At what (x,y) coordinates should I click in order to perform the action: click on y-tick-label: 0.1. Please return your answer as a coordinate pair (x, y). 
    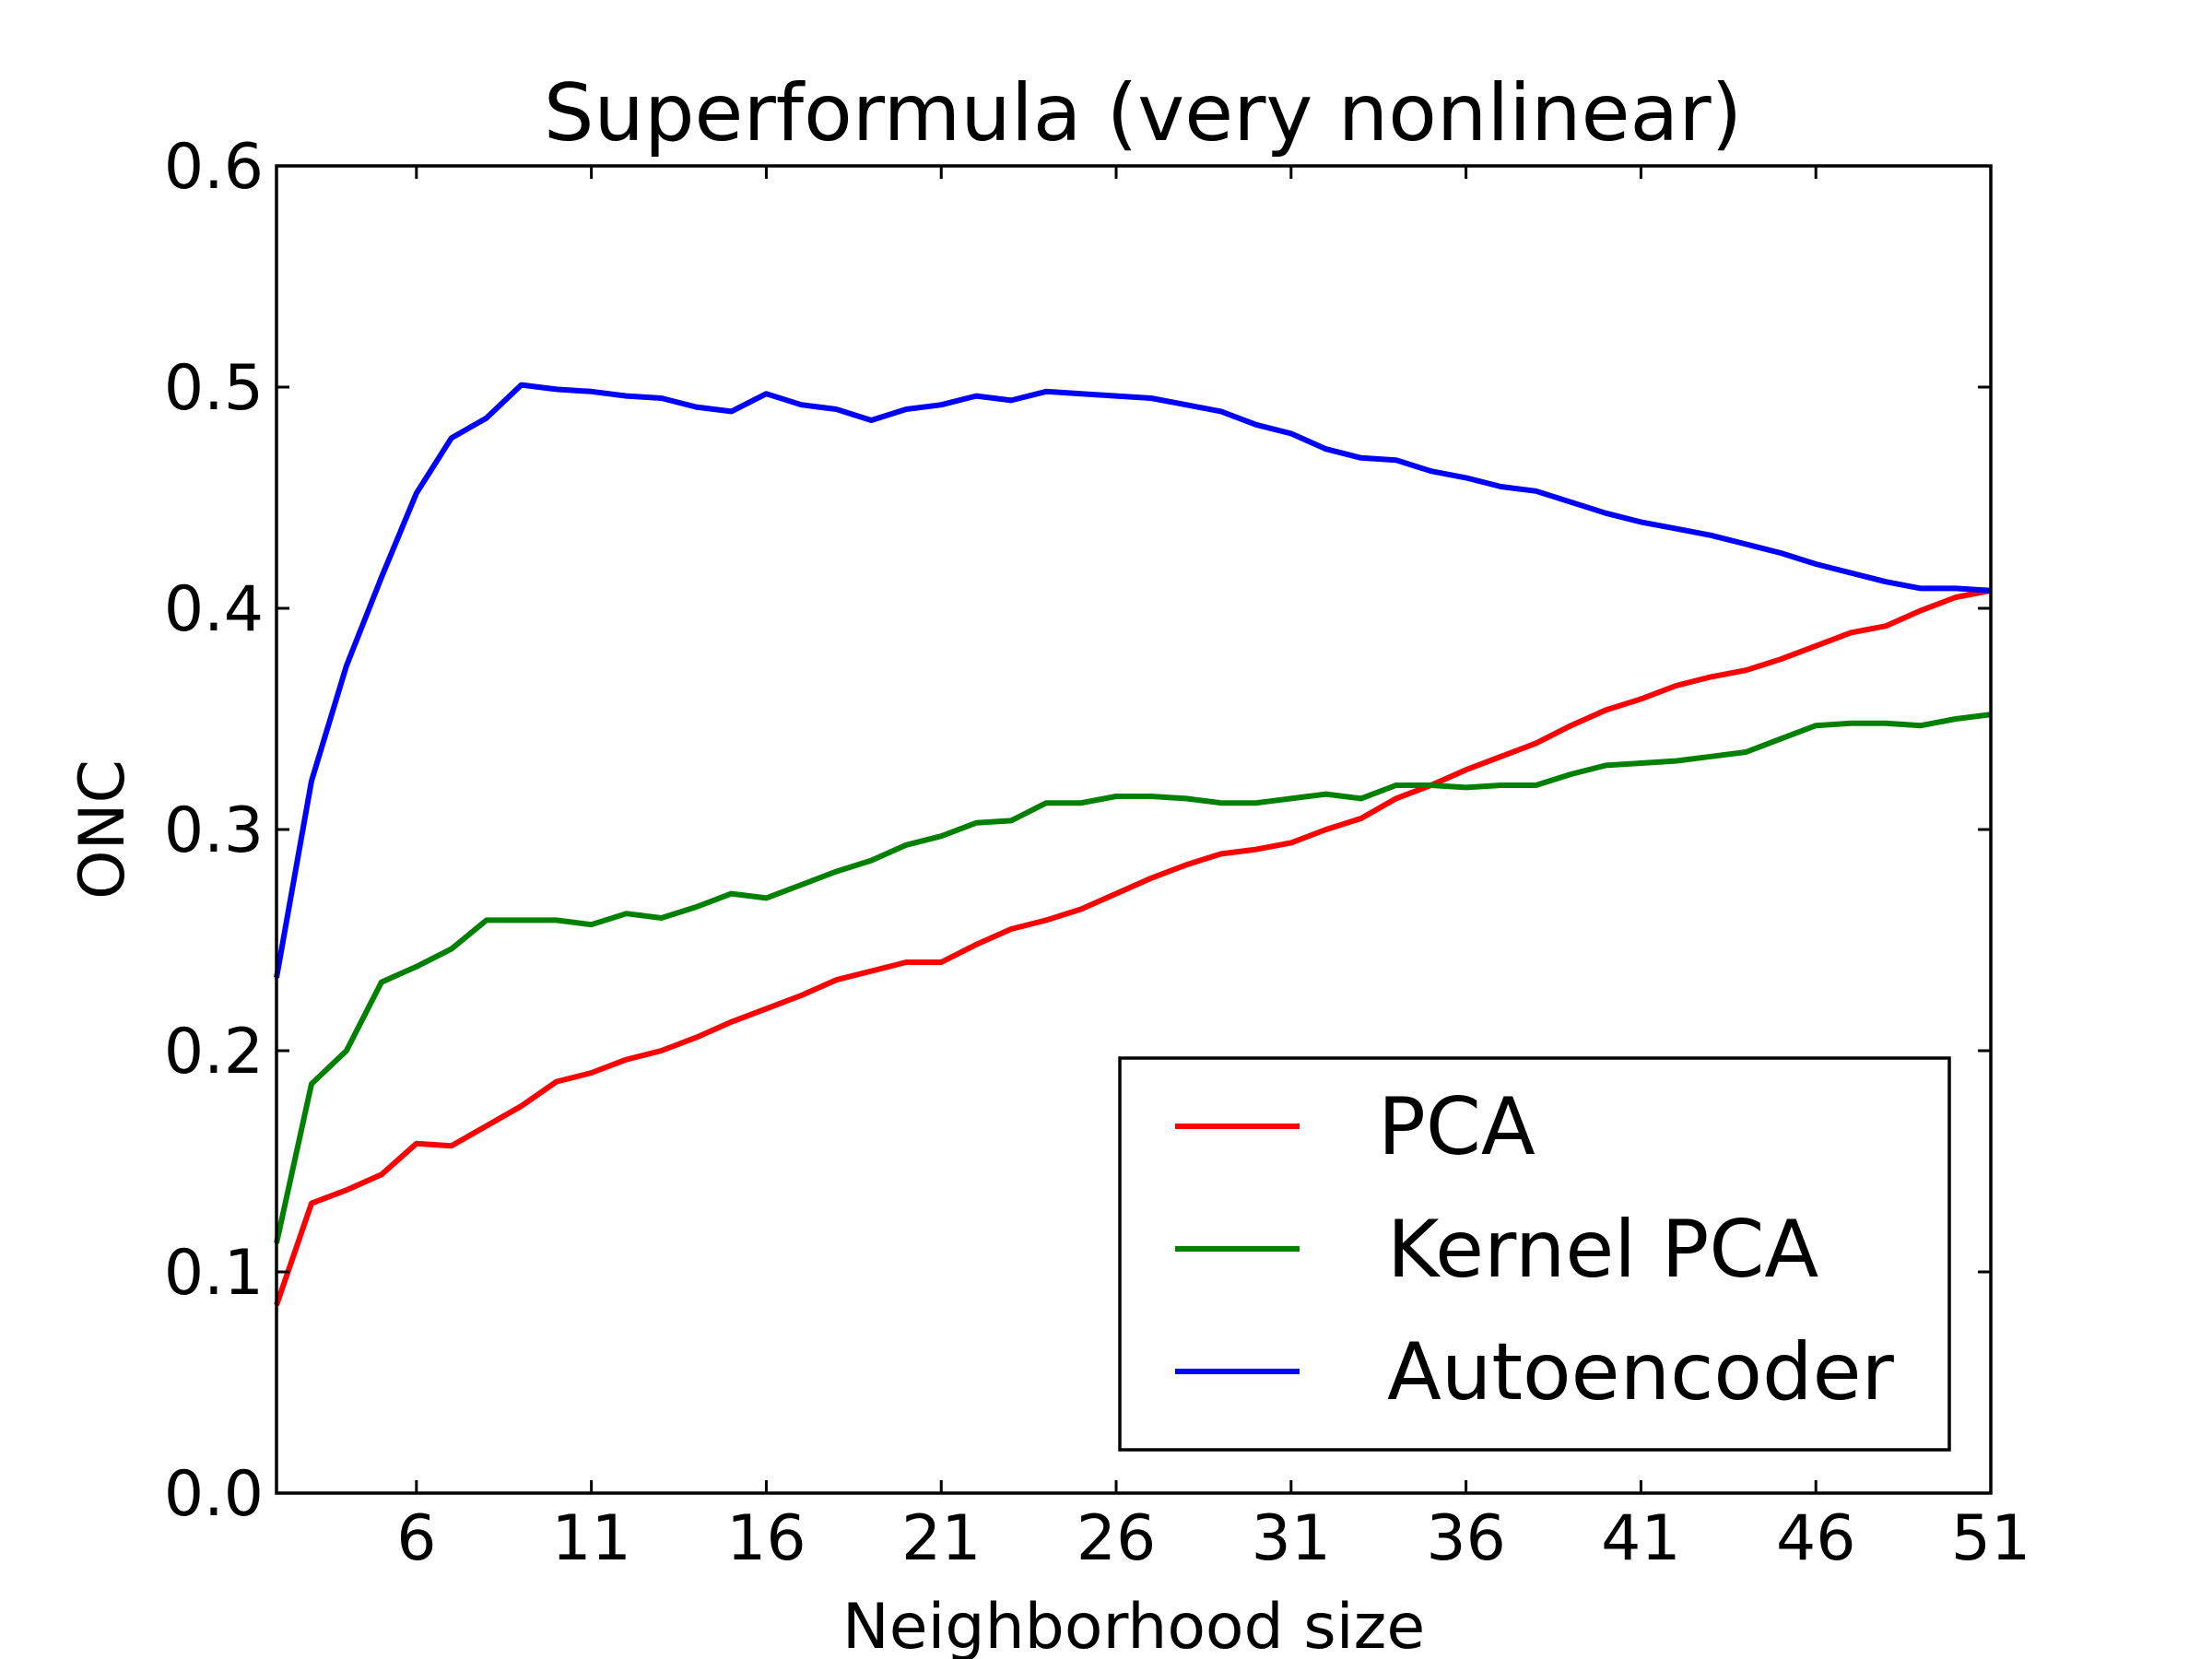
    Looking at the image, I should click on (214, 1273).